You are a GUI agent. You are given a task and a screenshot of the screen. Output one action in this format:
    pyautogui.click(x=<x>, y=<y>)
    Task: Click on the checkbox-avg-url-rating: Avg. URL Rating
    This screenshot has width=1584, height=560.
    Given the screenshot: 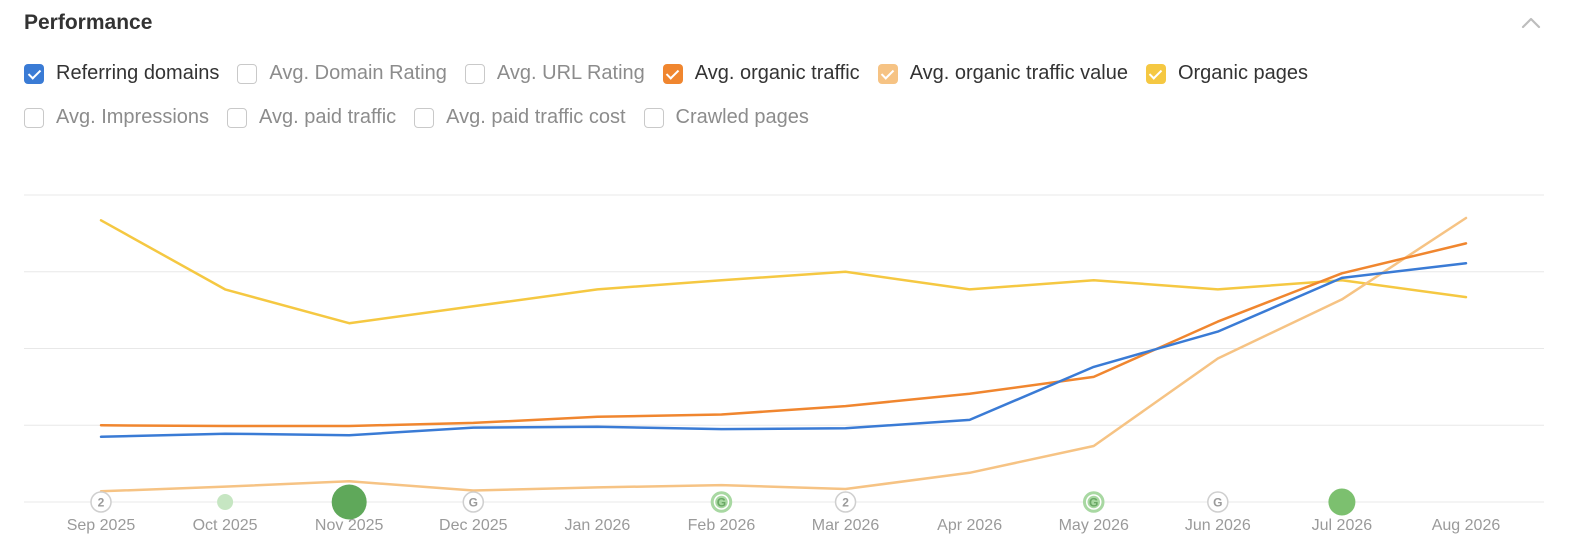 What is the action you would take?
    pyautogui.click(x=554, y=73)
    